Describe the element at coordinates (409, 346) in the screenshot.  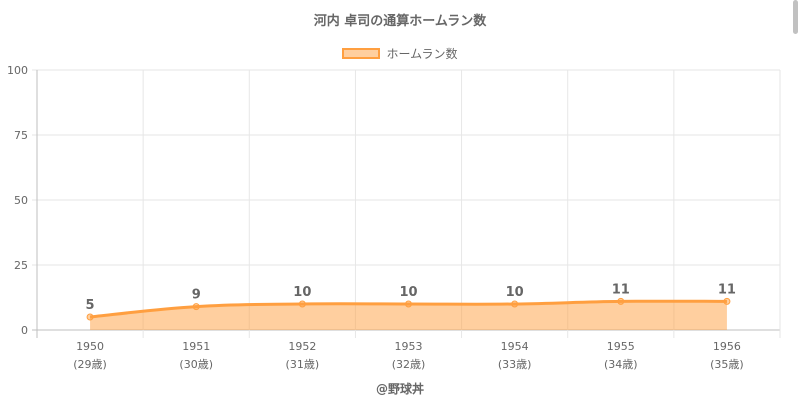
I see `x-tick-label: 1953` at that location.